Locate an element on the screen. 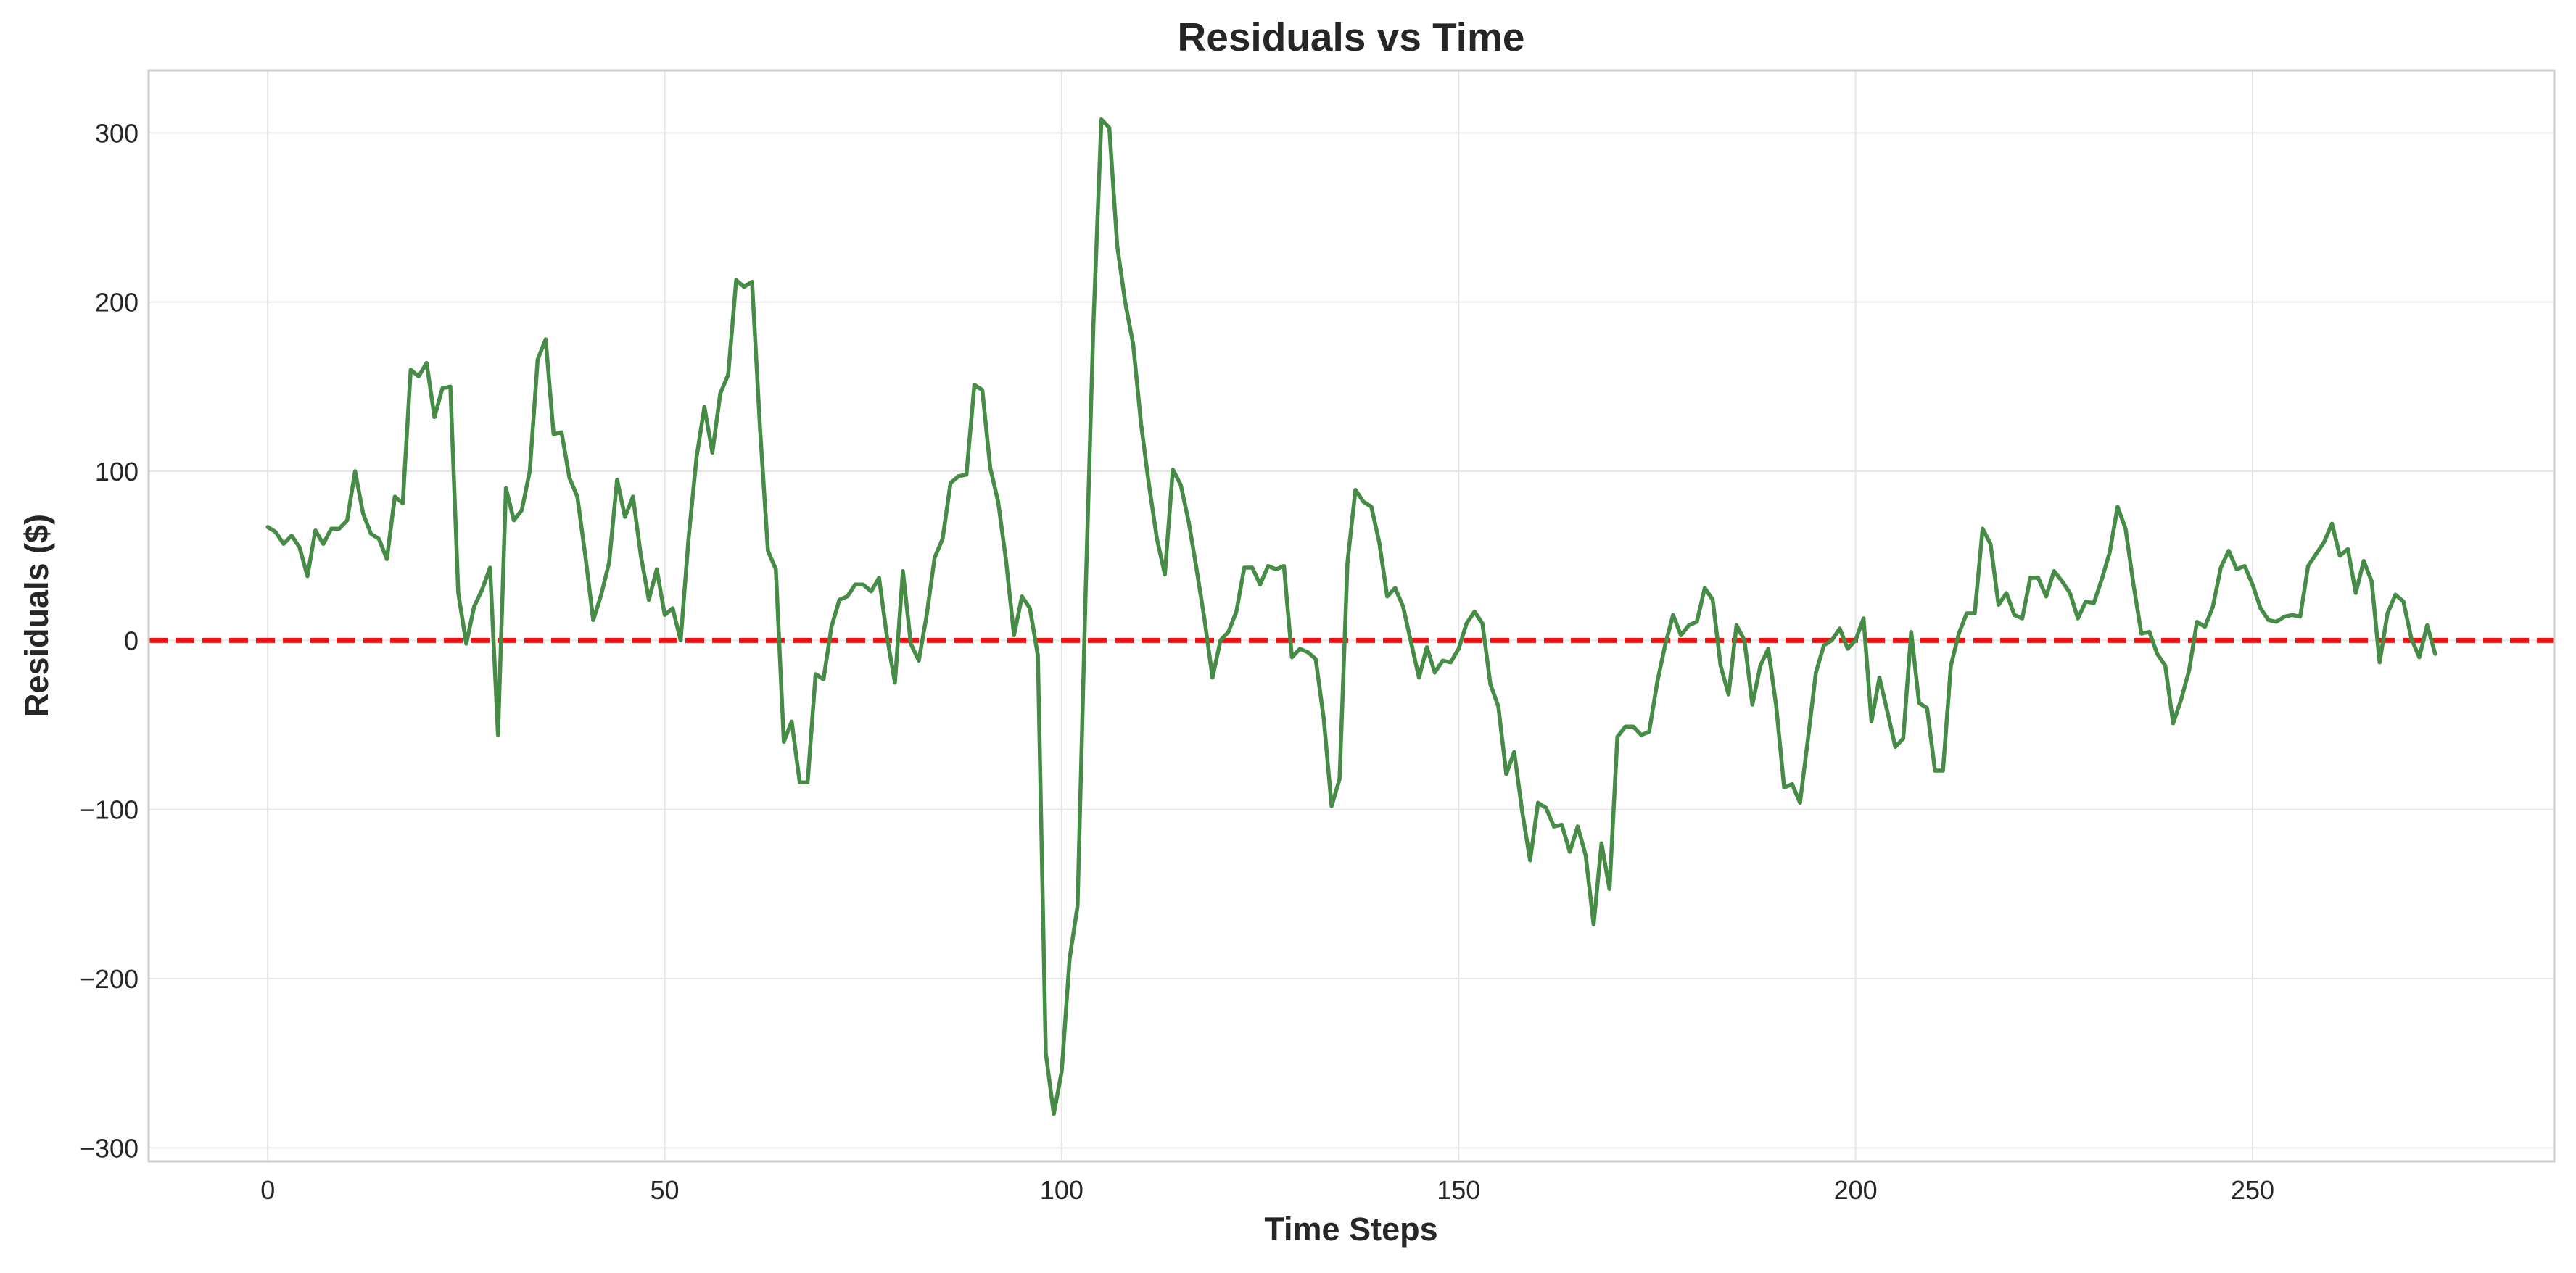 This screenshot has height=1273, width=2576. x-tick-label: 100 is located at coordinates (1061, 1190).